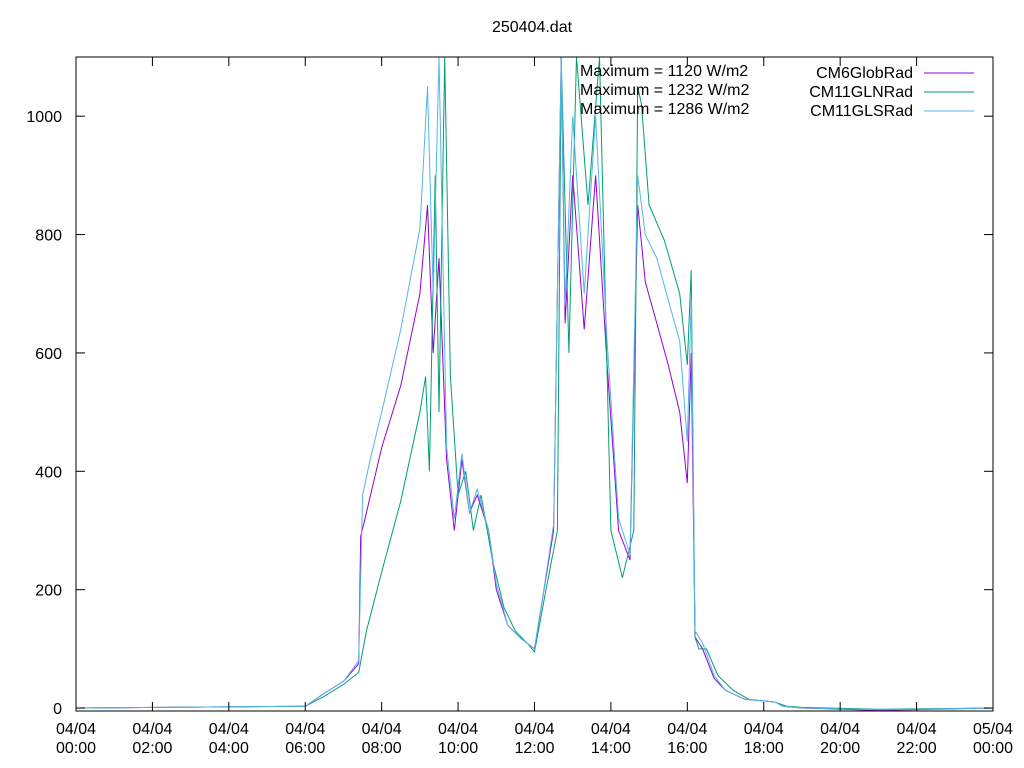 The height and width of the screenshot is (768, 1024). I want to click on y-tick-label: 800, so click(48, 236).